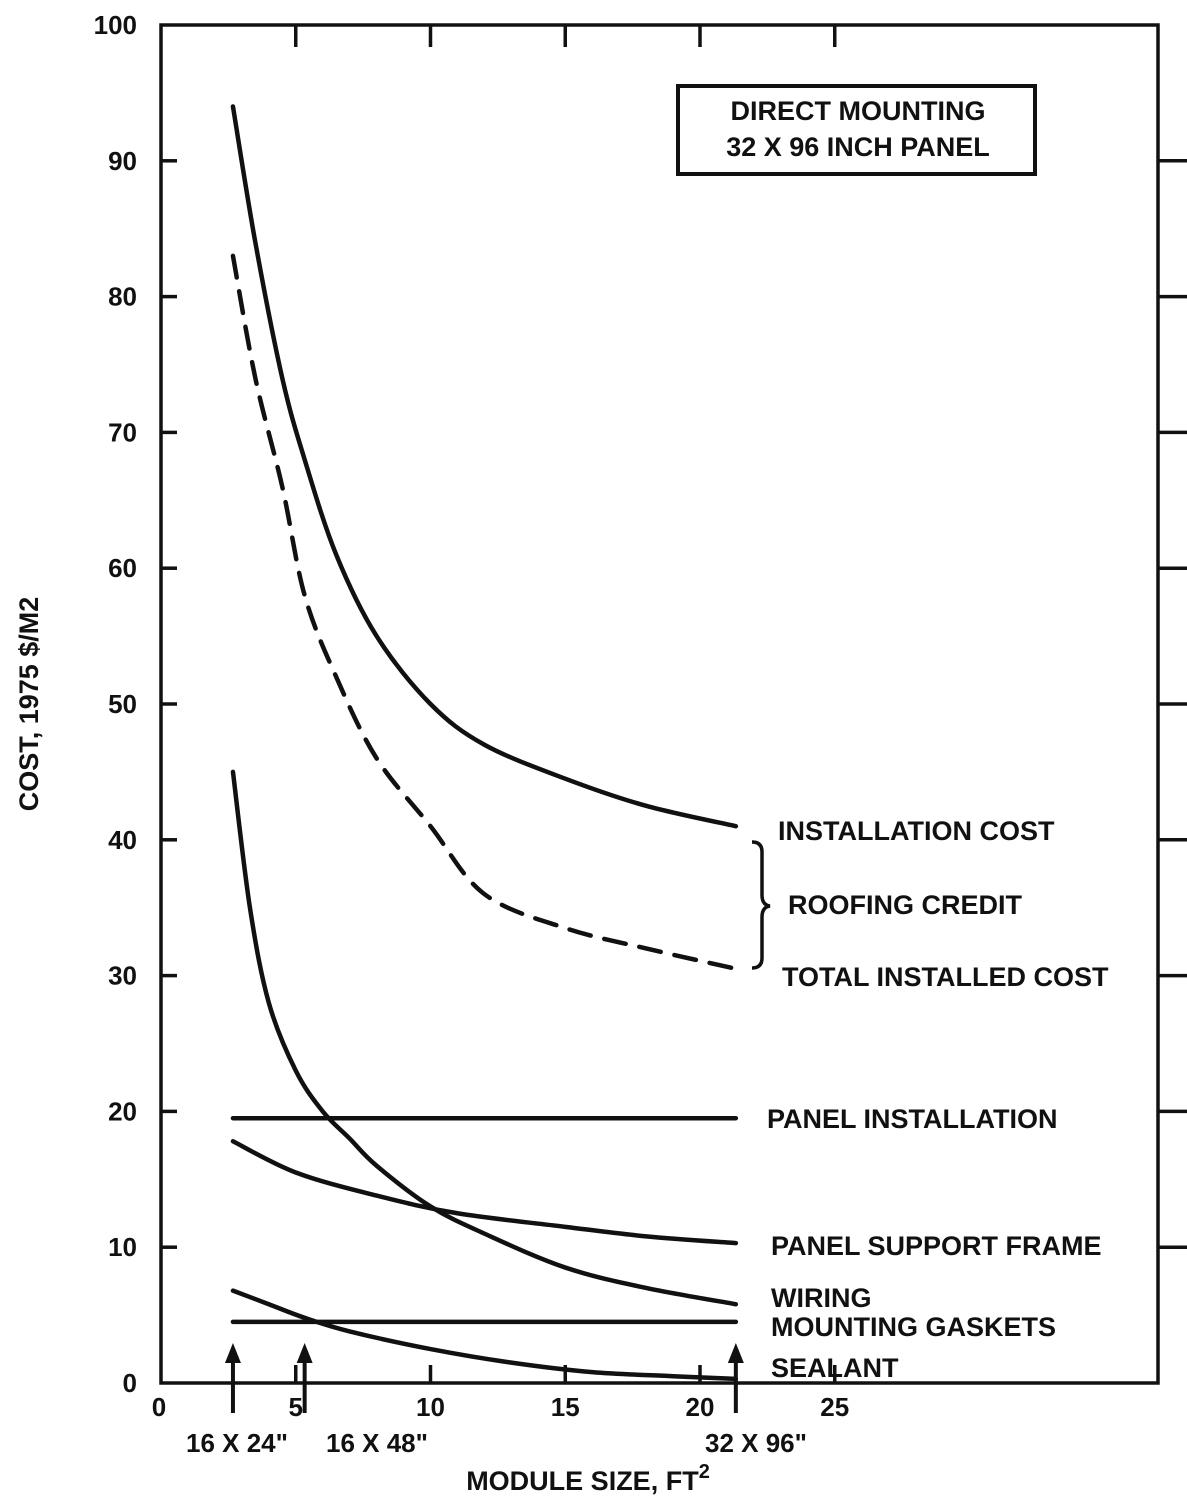 This screenshot has width=1187, height=1506. Describe the element at coordinates (834, 1407) in the screenshot. I see `x-tick-label: 25` at that location.